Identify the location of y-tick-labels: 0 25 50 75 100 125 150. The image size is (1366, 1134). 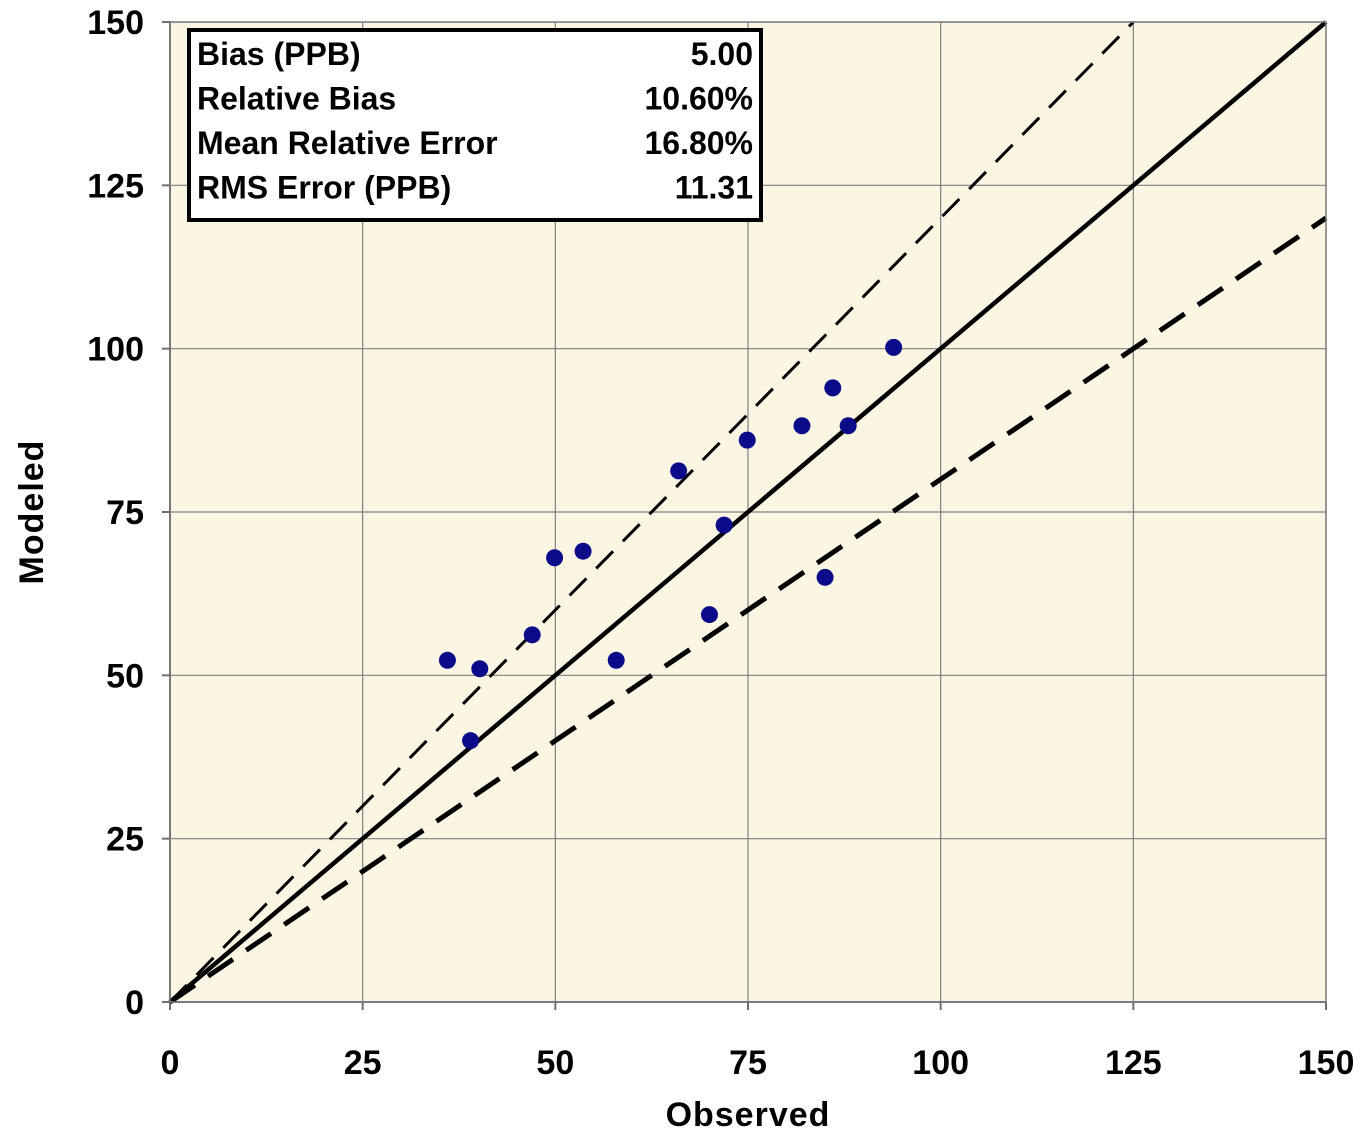
(128, 513).